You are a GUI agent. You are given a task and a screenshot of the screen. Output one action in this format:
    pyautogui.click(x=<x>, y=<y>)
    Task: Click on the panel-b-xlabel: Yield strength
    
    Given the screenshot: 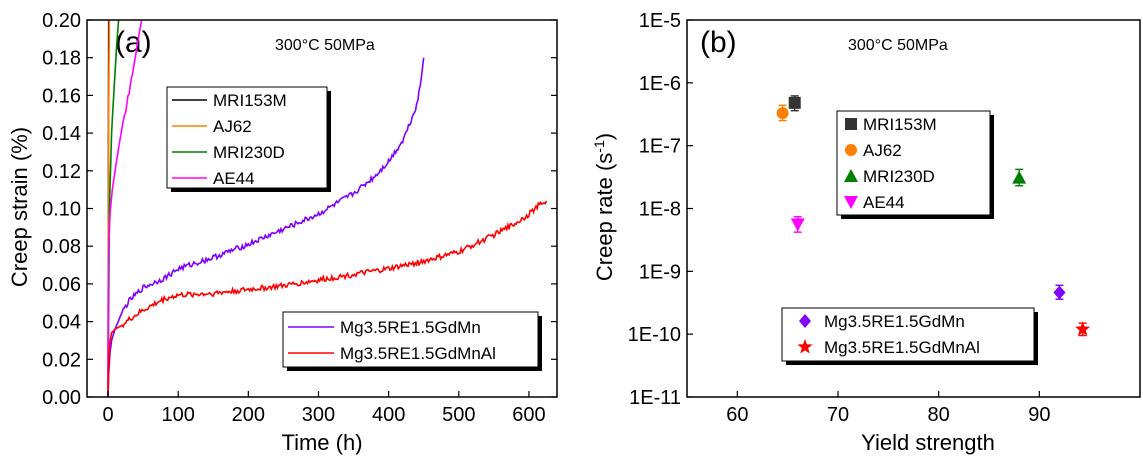 What is the action you would take?
    pyautogui.click(x=928, y=442)
    